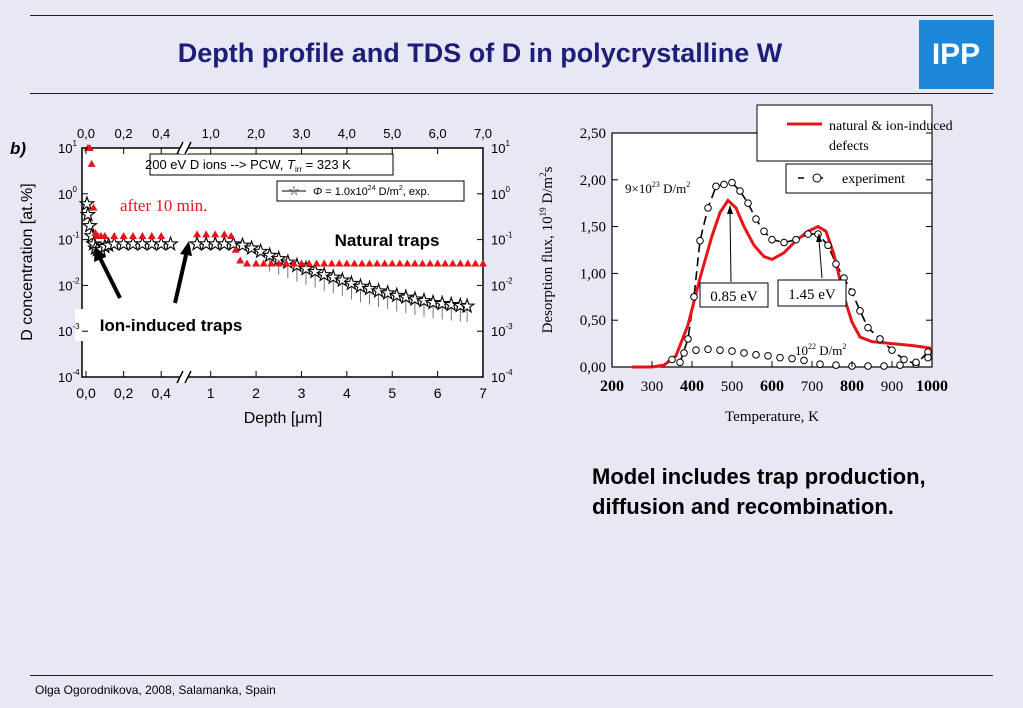  Describe the element at coordinates (283, 418) in the screenshot. I see `x-axis-title: Depth [μm]` at that location.